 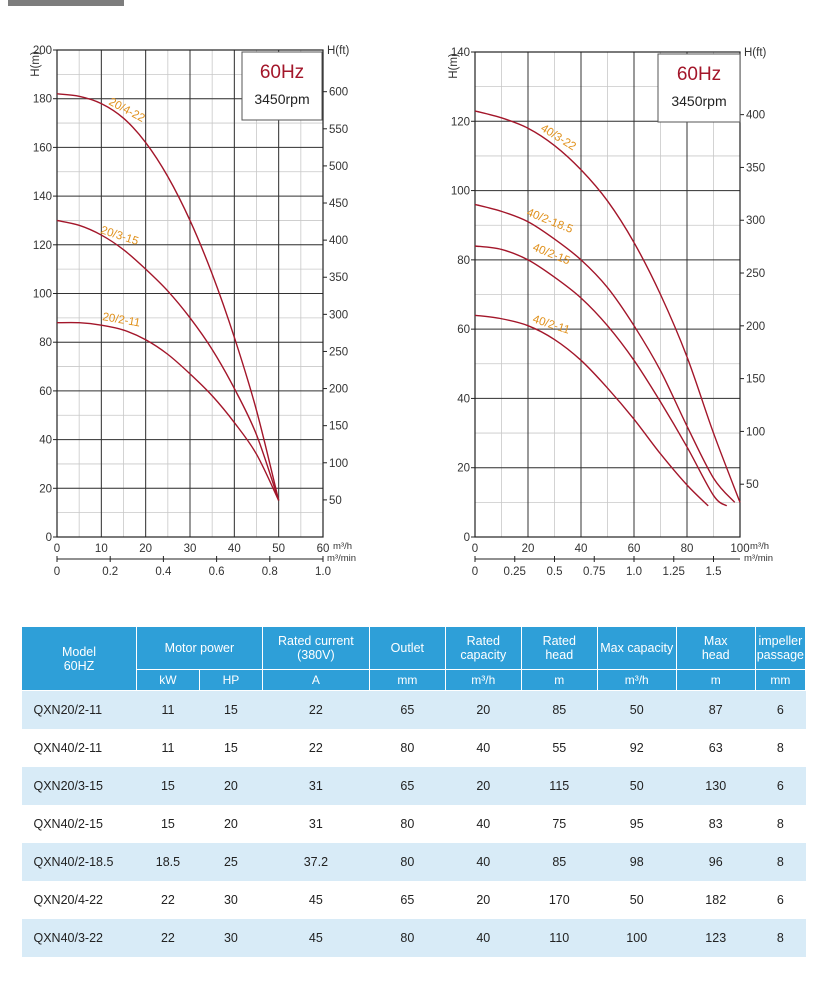 What do you see at coordinates (716, 938) in the screenshot?
I see `table-cell: 123` at bounding box center [716, 938].